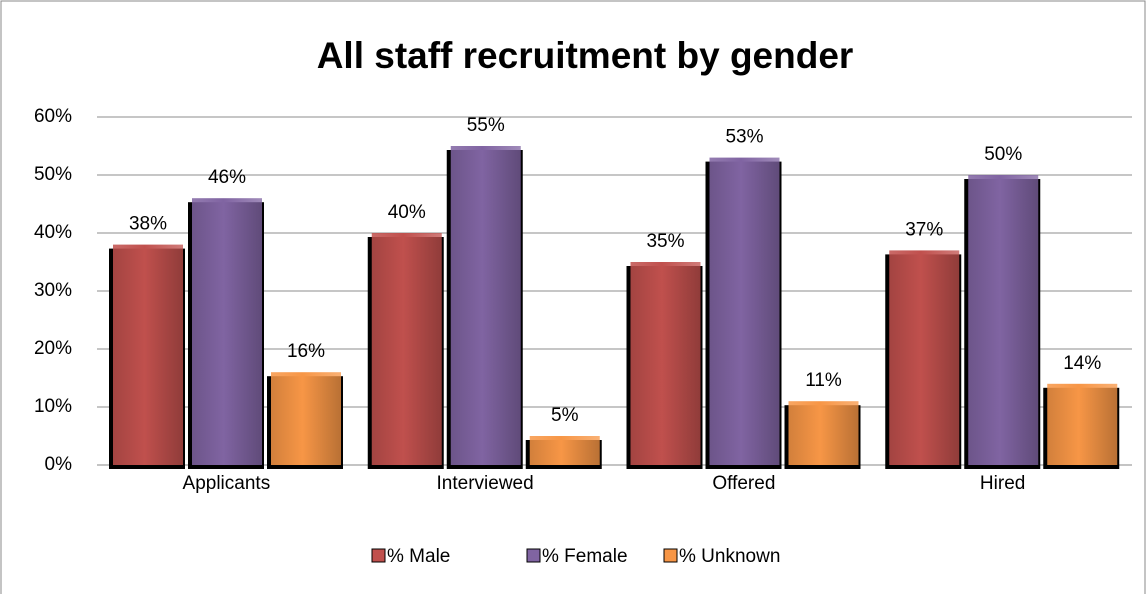  I want to click on y-tick-label: 20%, so click(53, 348).